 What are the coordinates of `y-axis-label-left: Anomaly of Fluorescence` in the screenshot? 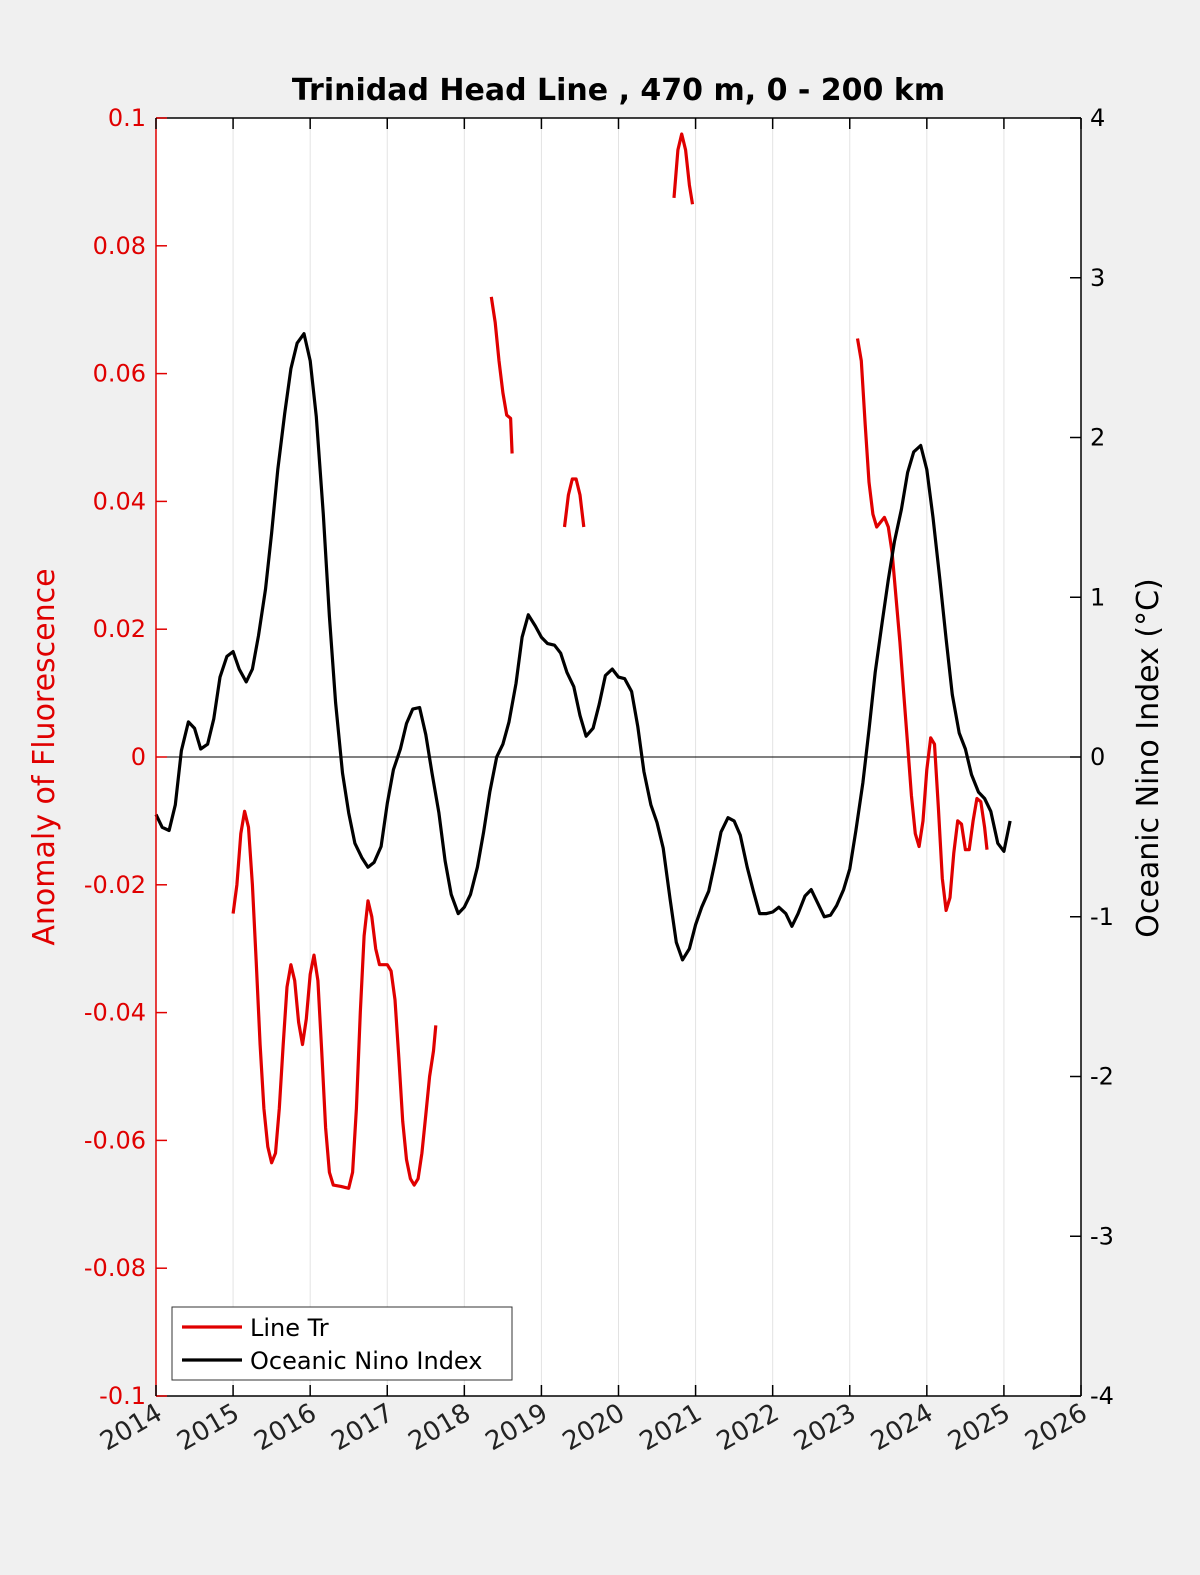 It's located at (44, 756).